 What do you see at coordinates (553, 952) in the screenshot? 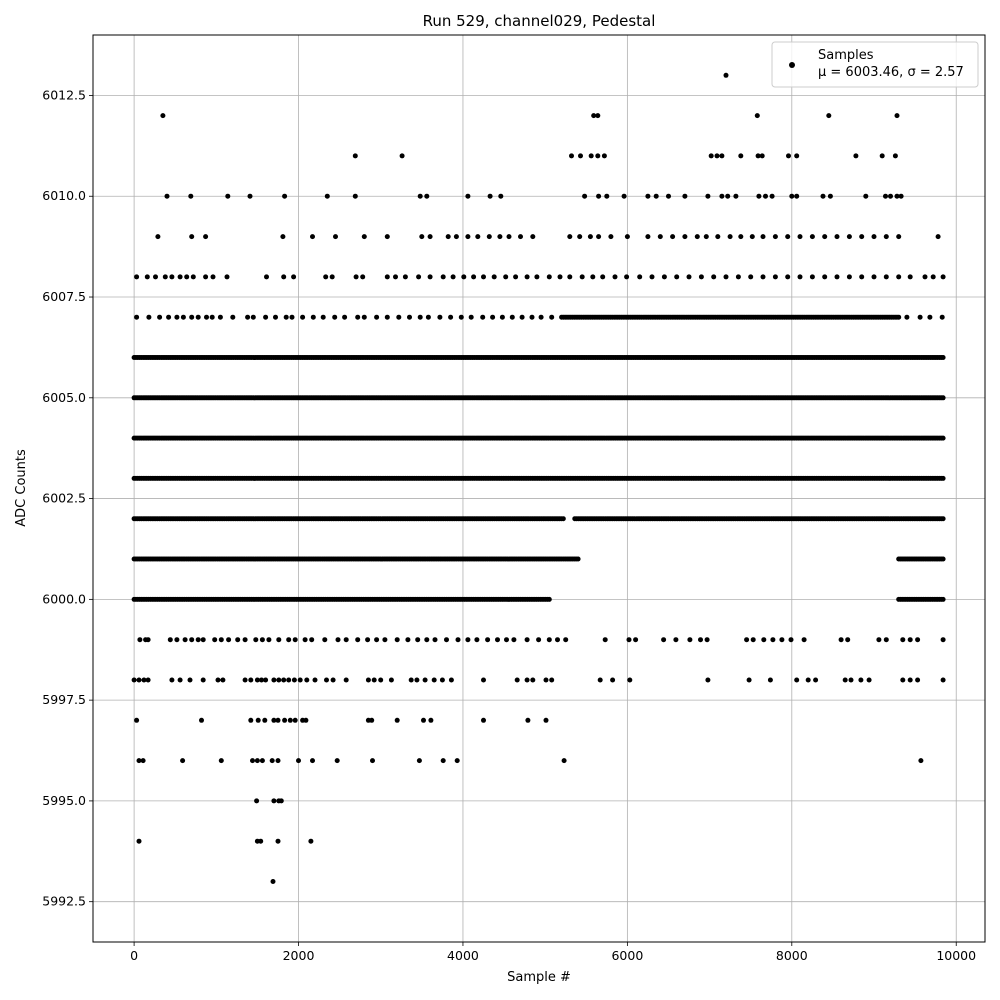
I see `x-axis-ticks: 0 2000 4000 6000 8000 10000` at bounding box center [553, 952].